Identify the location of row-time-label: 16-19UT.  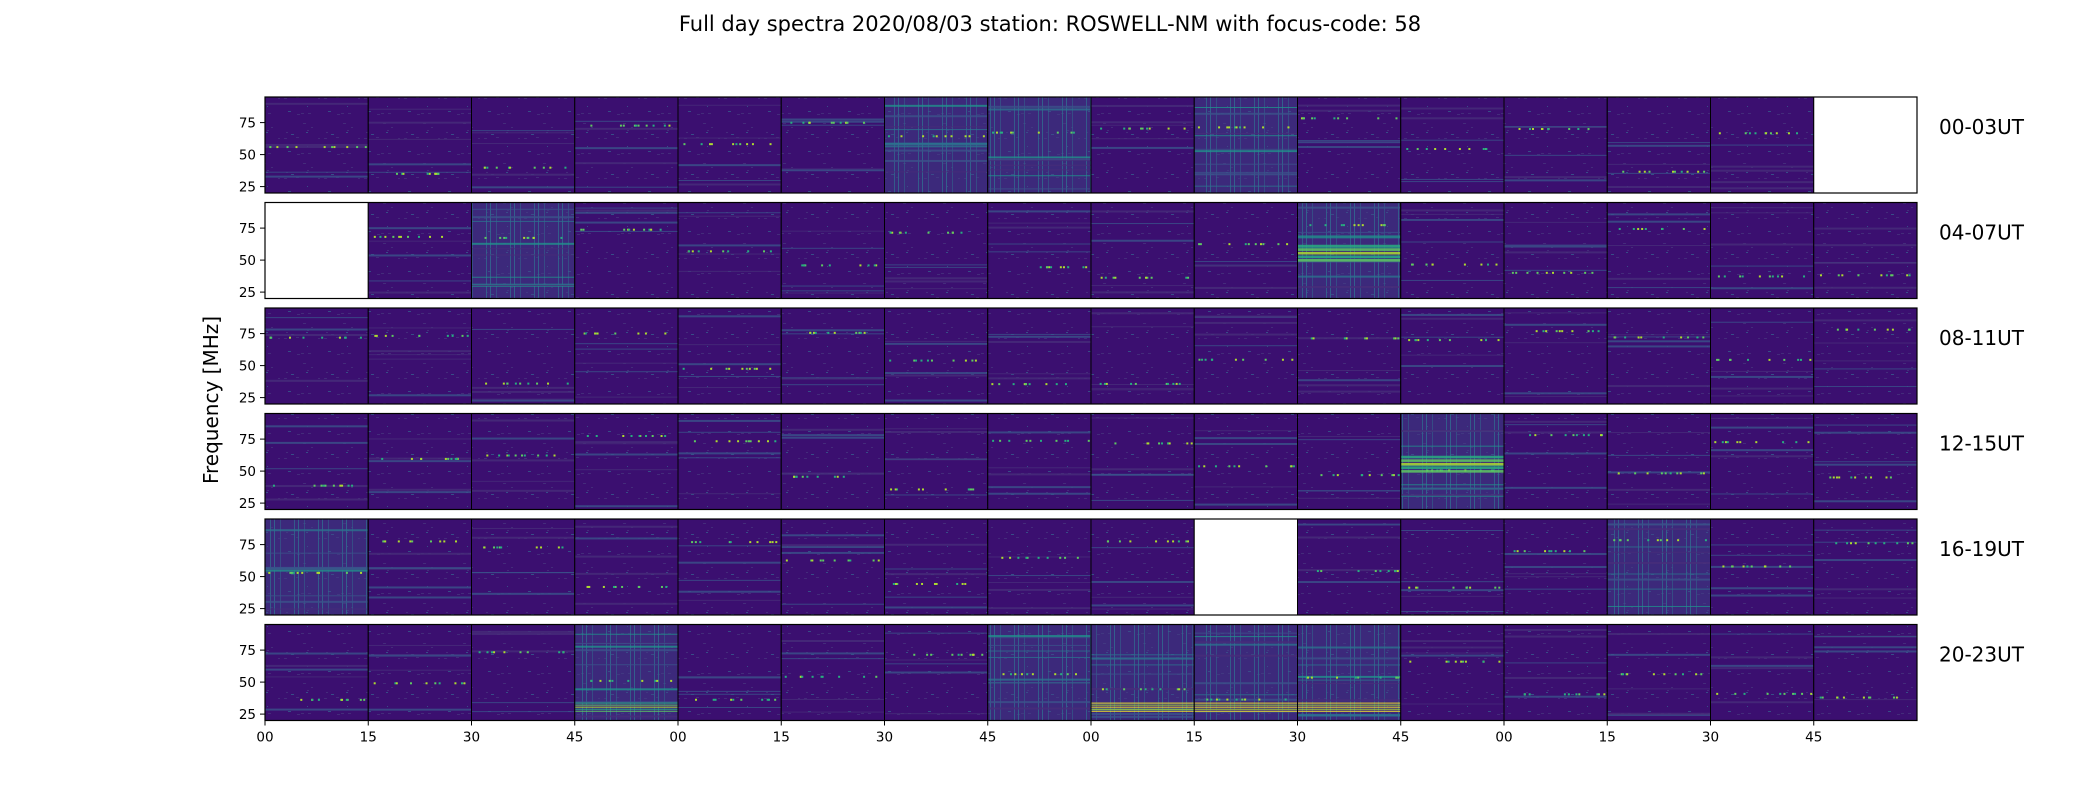
(1982, 549).